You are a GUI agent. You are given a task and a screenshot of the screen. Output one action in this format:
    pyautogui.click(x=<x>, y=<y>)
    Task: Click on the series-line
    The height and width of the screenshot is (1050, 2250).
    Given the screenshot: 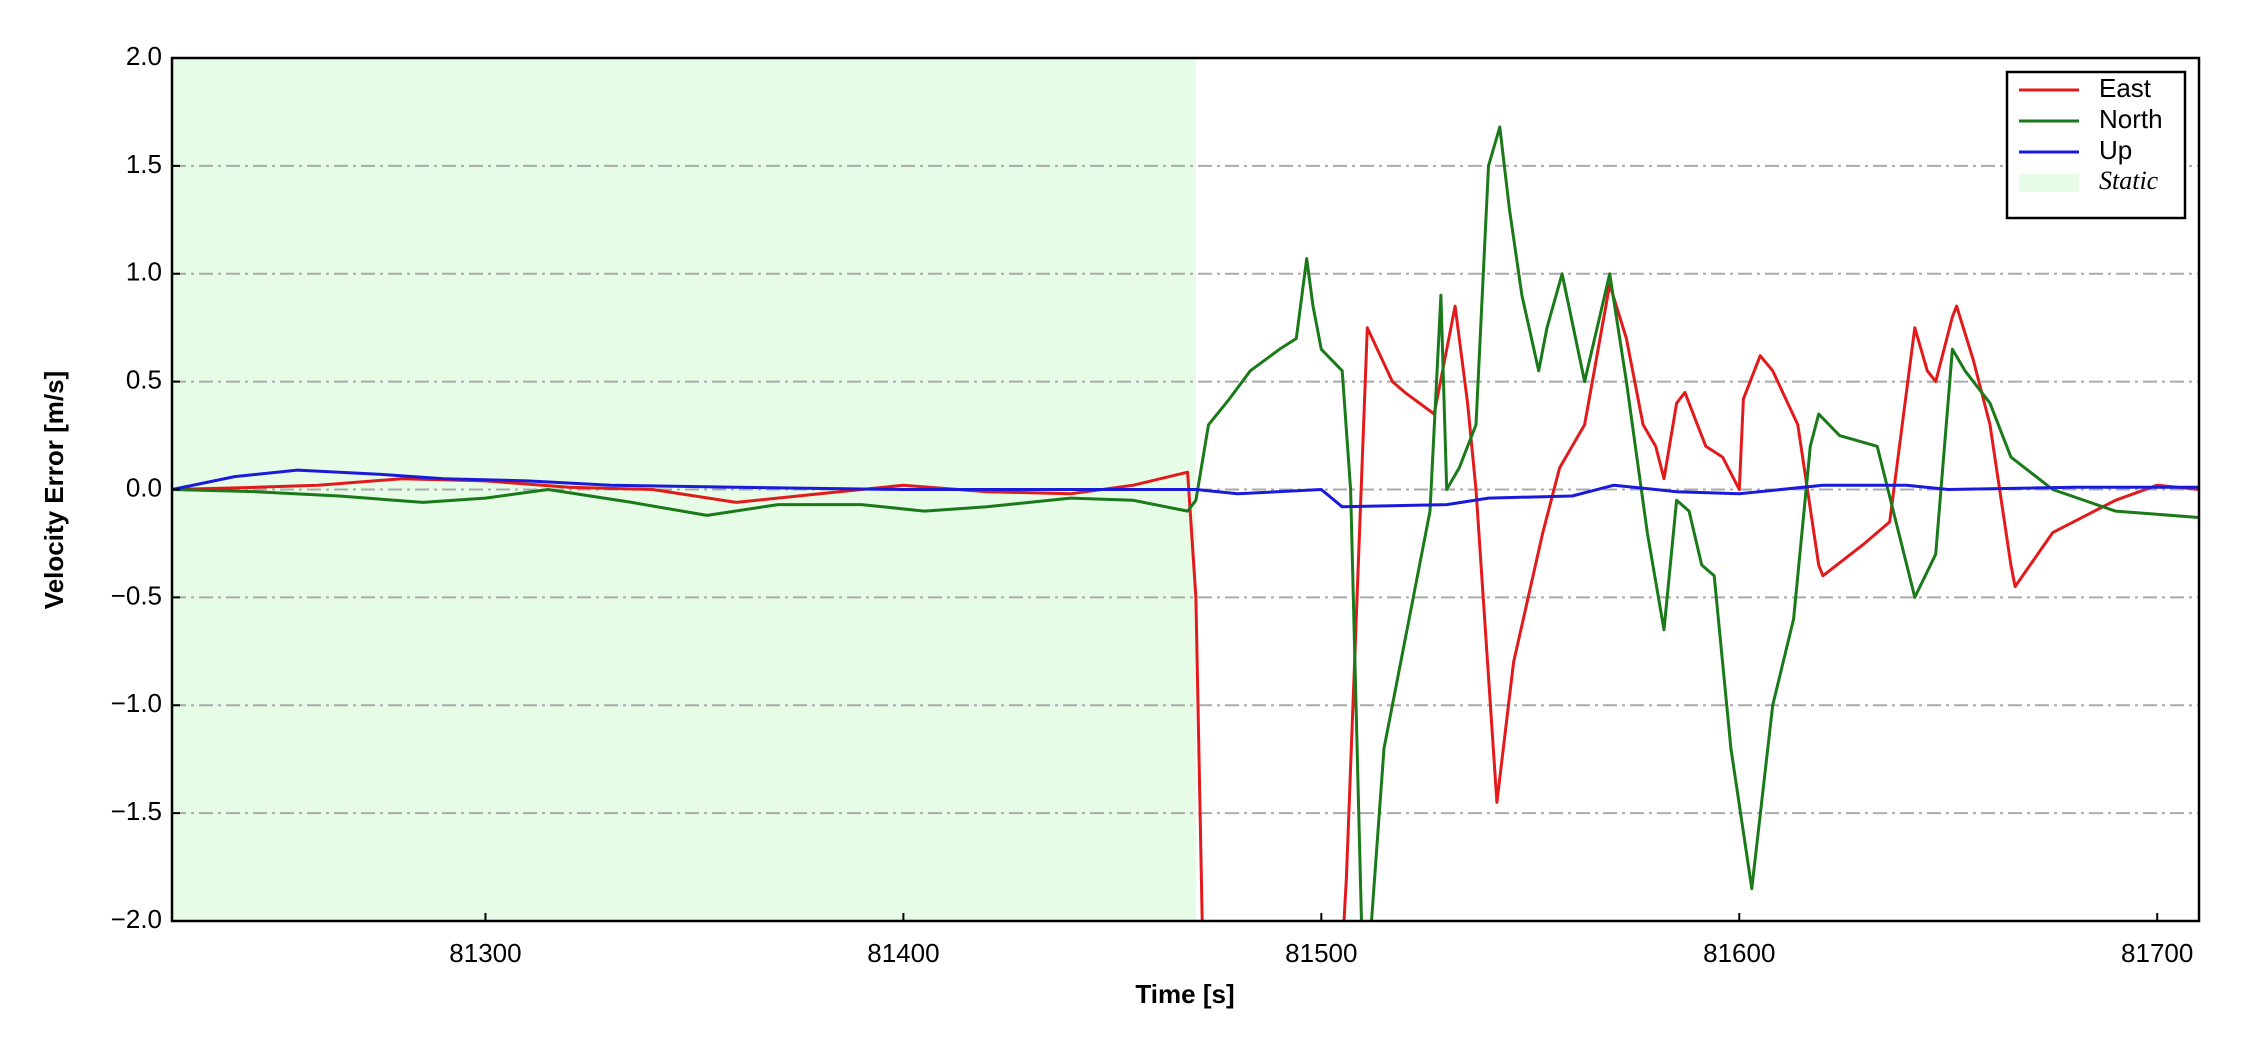 What is the action you would take?
    pyautogui.click(x=1185, y=488)
    